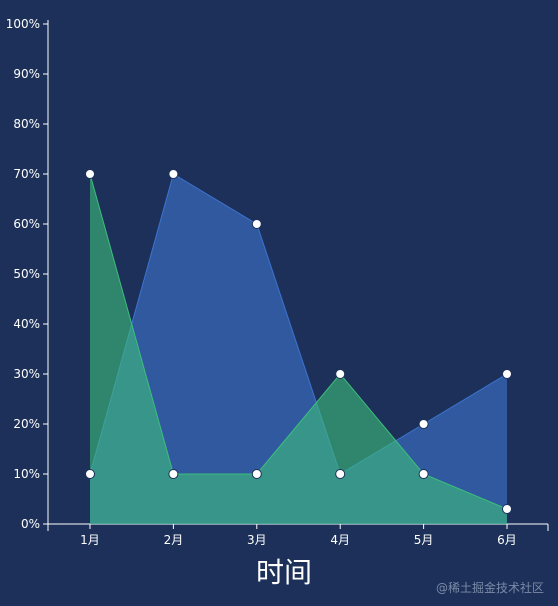  What do you see at coordinates (424, 540) in the screenshot?
I see `x-tick-label: 5月` at bounding box center [424, 540].